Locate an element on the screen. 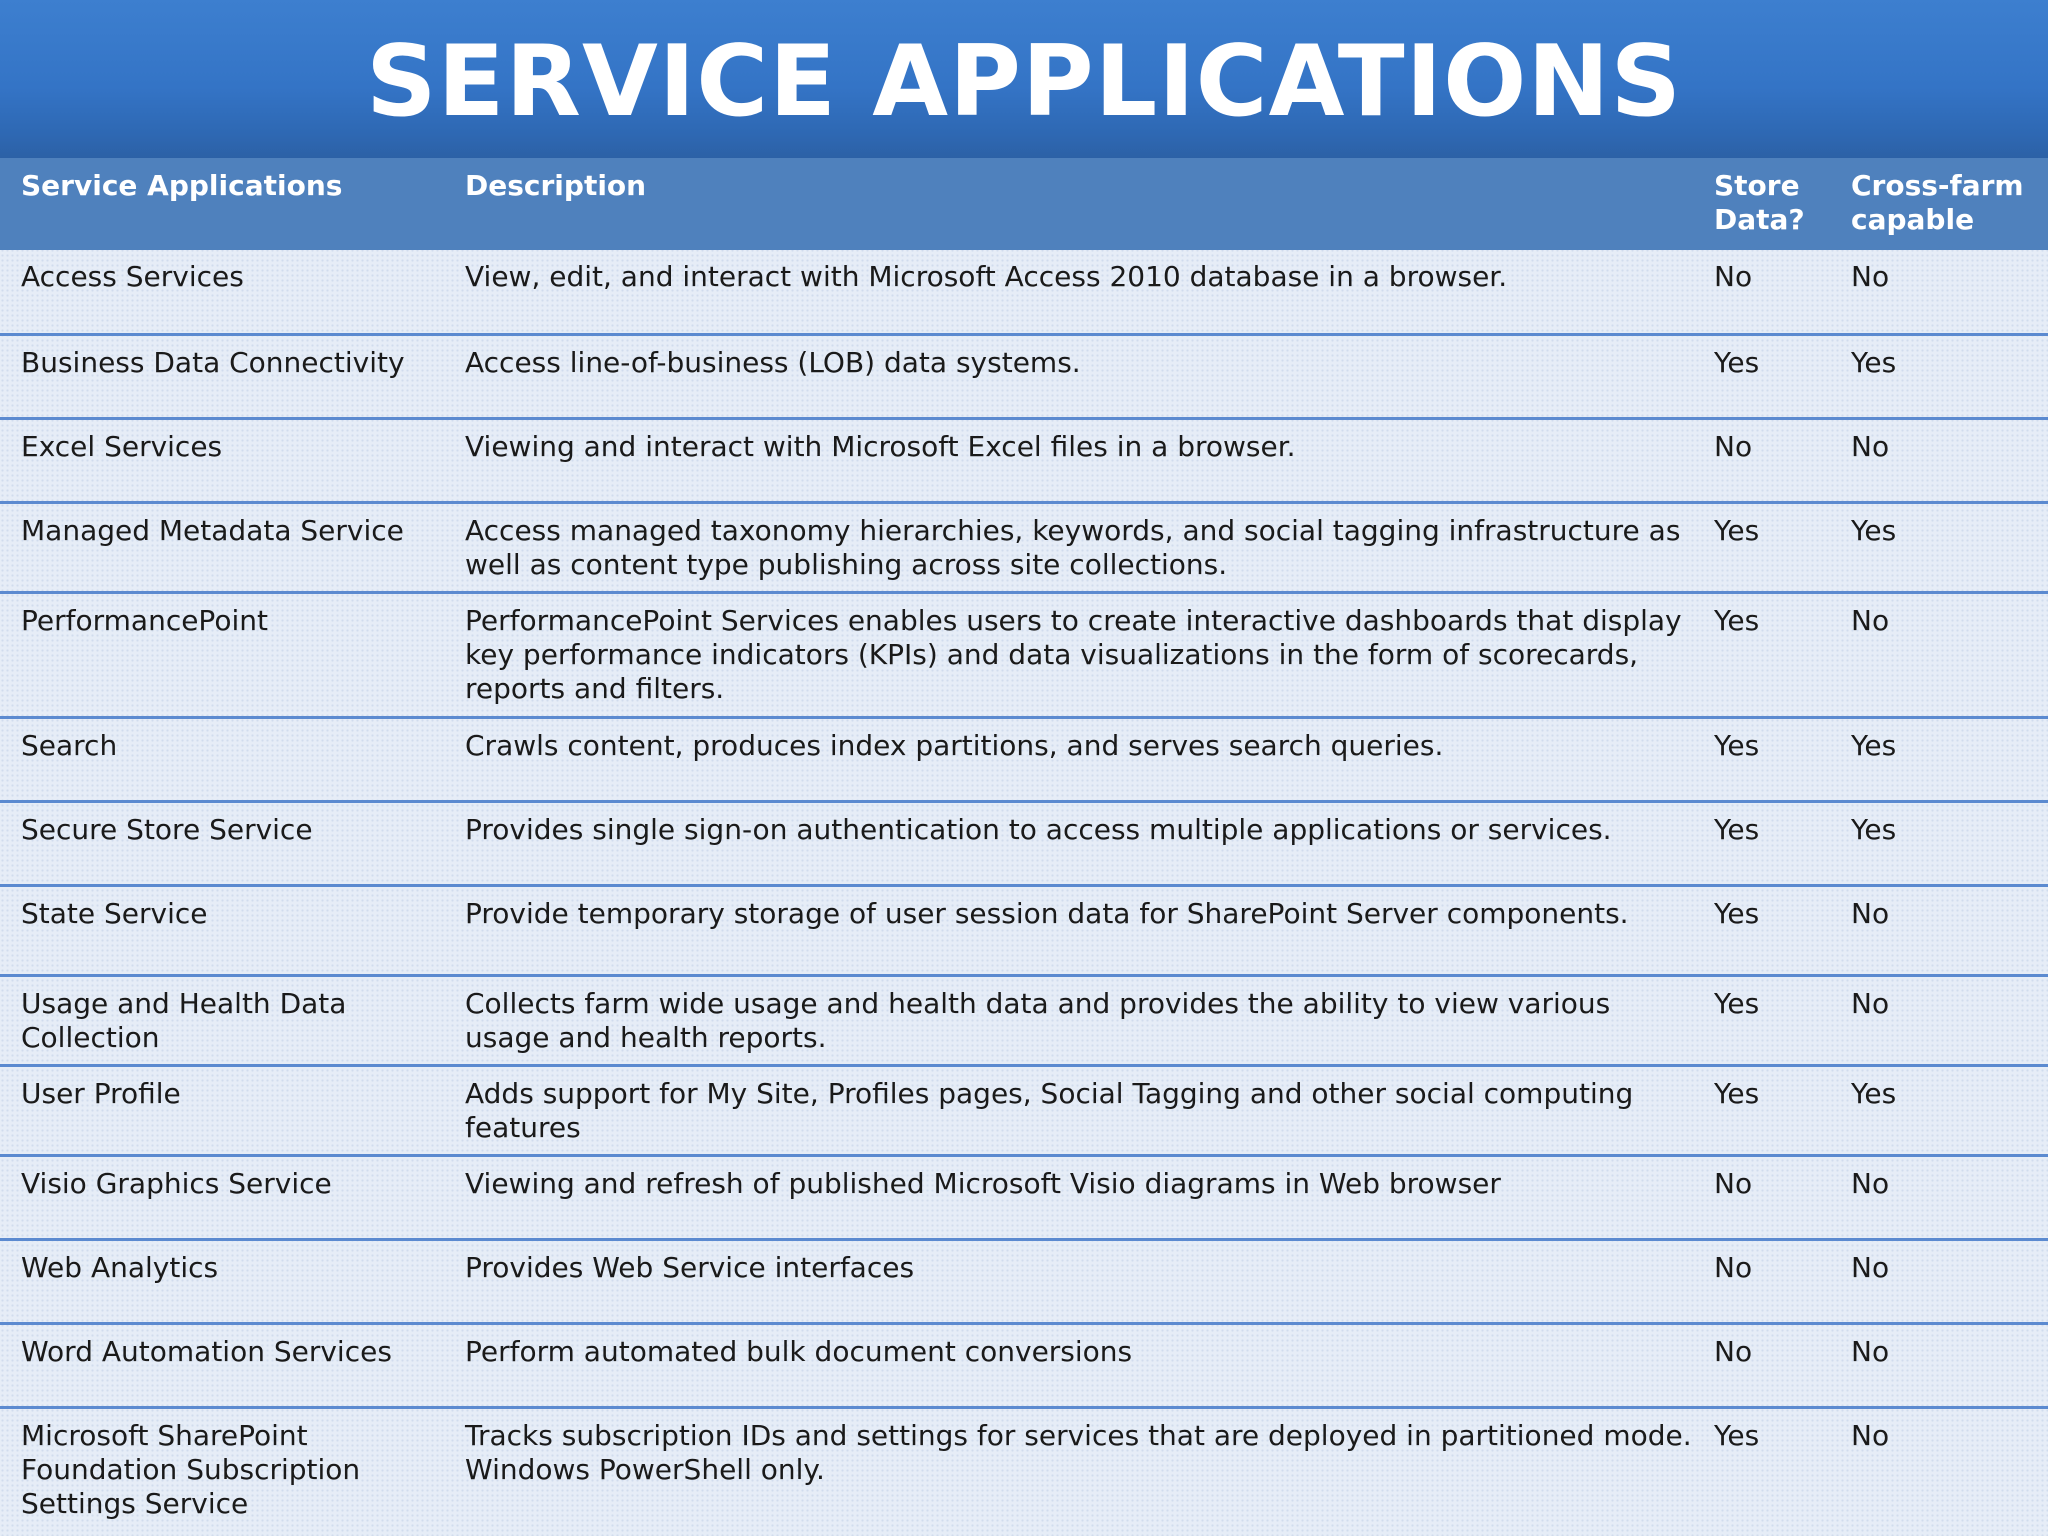 The height and width of the screenshot is (1536, 2048). title-bar: SERVICE APPLICATIONS is located at coordinates (1024, 79).